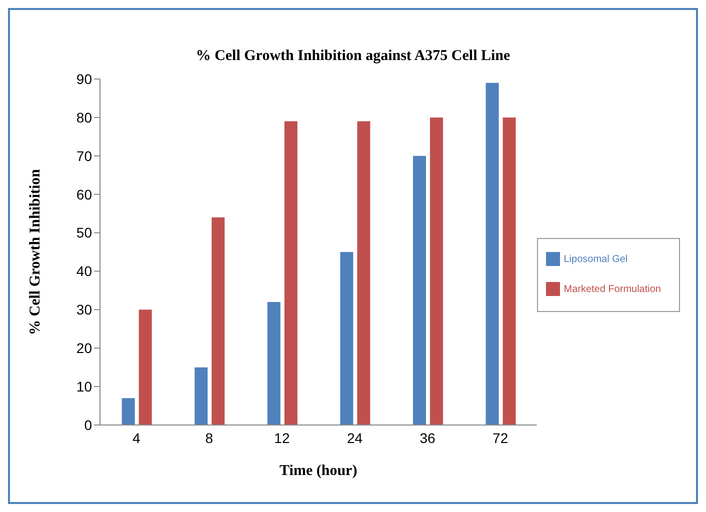 This screenshot has height=512, width=706. Describe the element at coordinates (136, 438) in the screenshot. I see `x-tick-label: 4` at that location.